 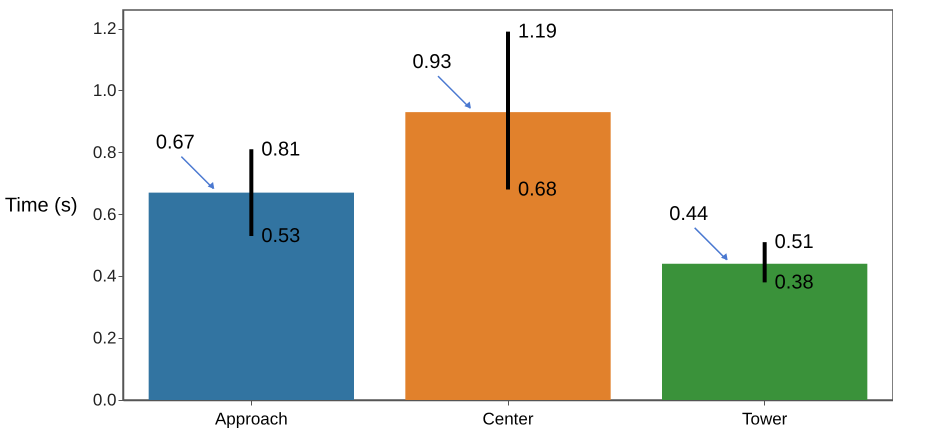 What do you see at coordinates (794, 242) in the screenshot?
I see `annotation: 0.51` at bounding box center [794, 242].